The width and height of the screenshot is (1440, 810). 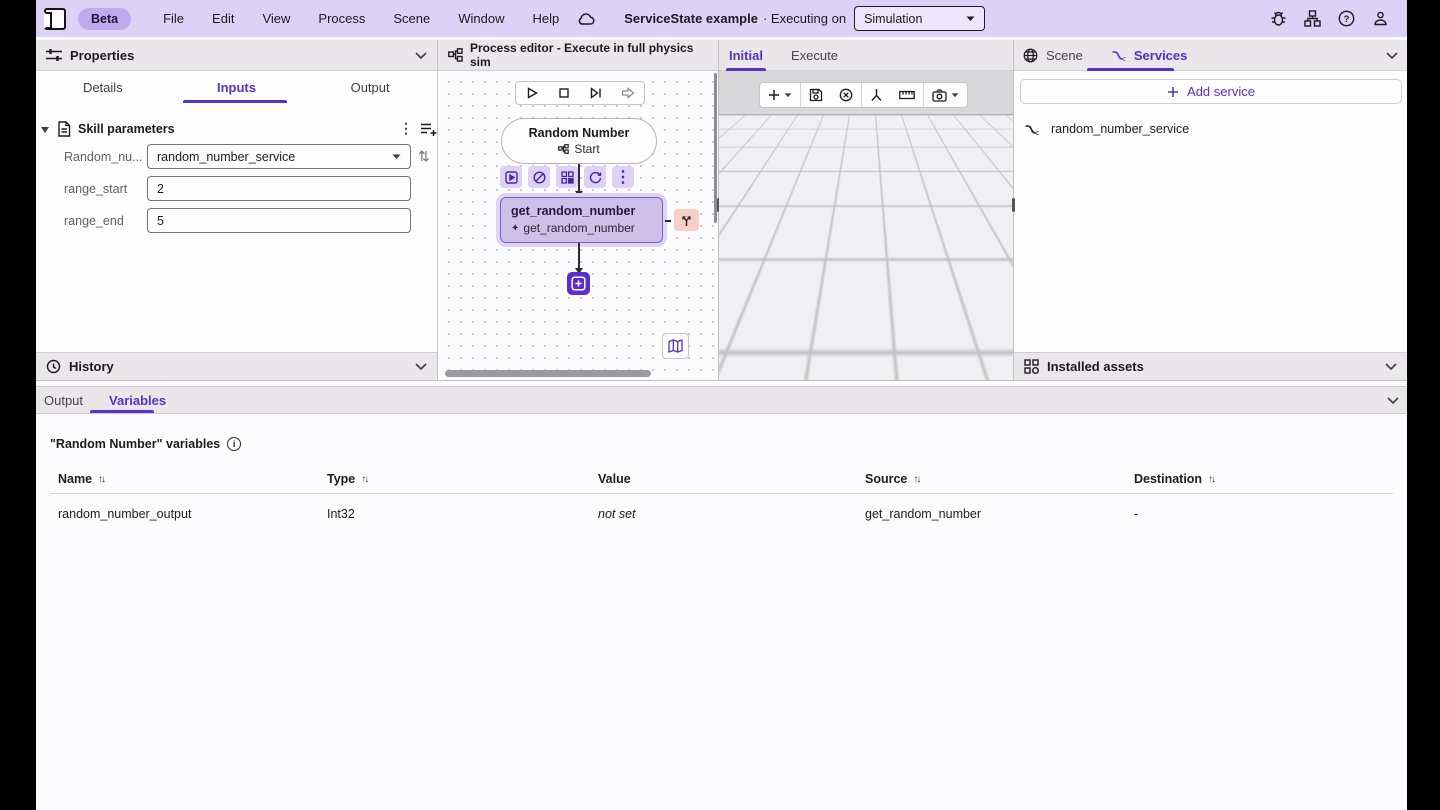 I want to click on run-from-here-chip, so click(x=511, y=177).